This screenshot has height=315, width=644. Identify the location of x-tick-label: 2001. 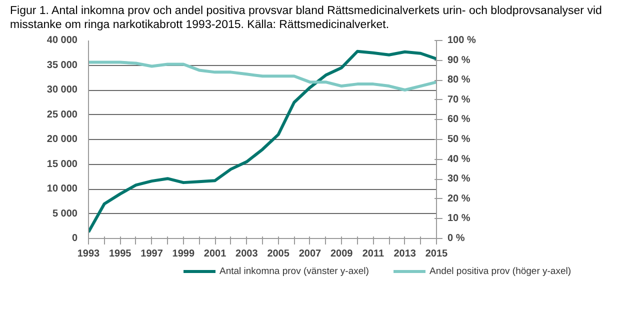
(215, 254).